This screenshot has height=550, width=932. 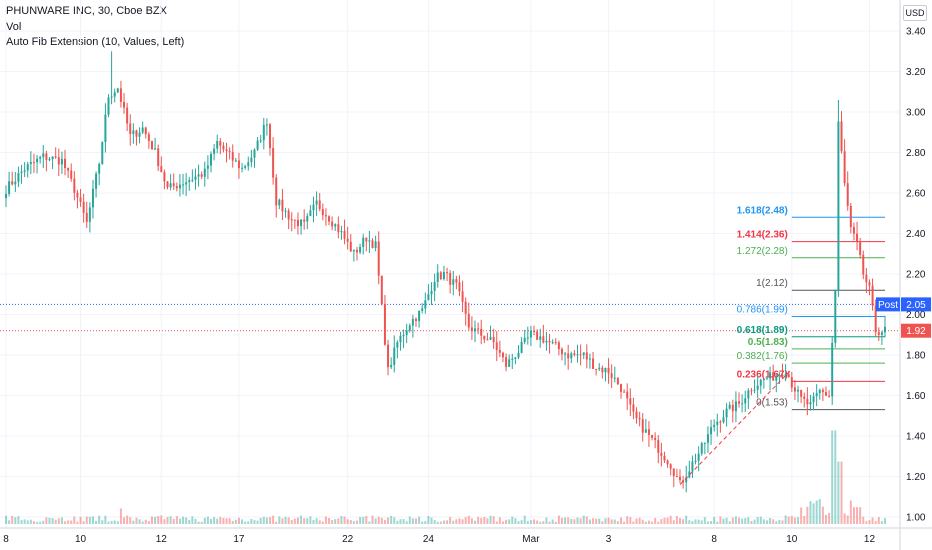 I want to click on price-tick-label: 3.40, so click(x=916, y=32).